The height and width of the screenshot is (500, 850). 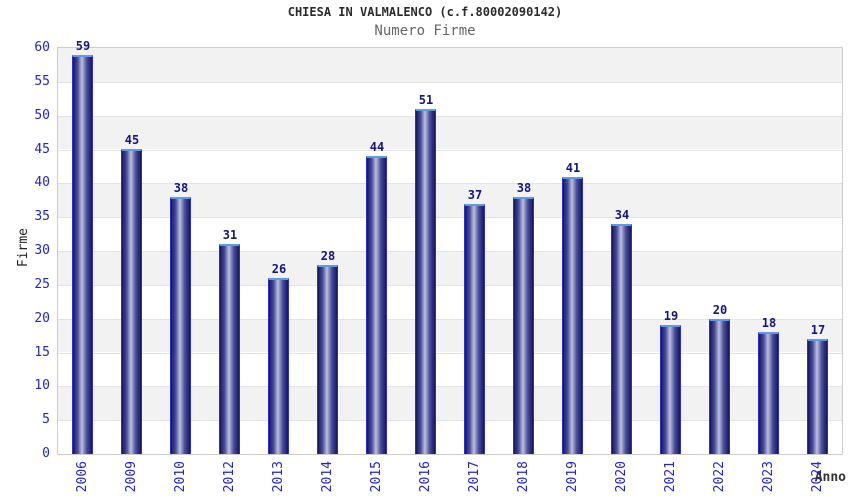 I want to click on x-tick-label-2023: 2023, so click(x=768, y=477).